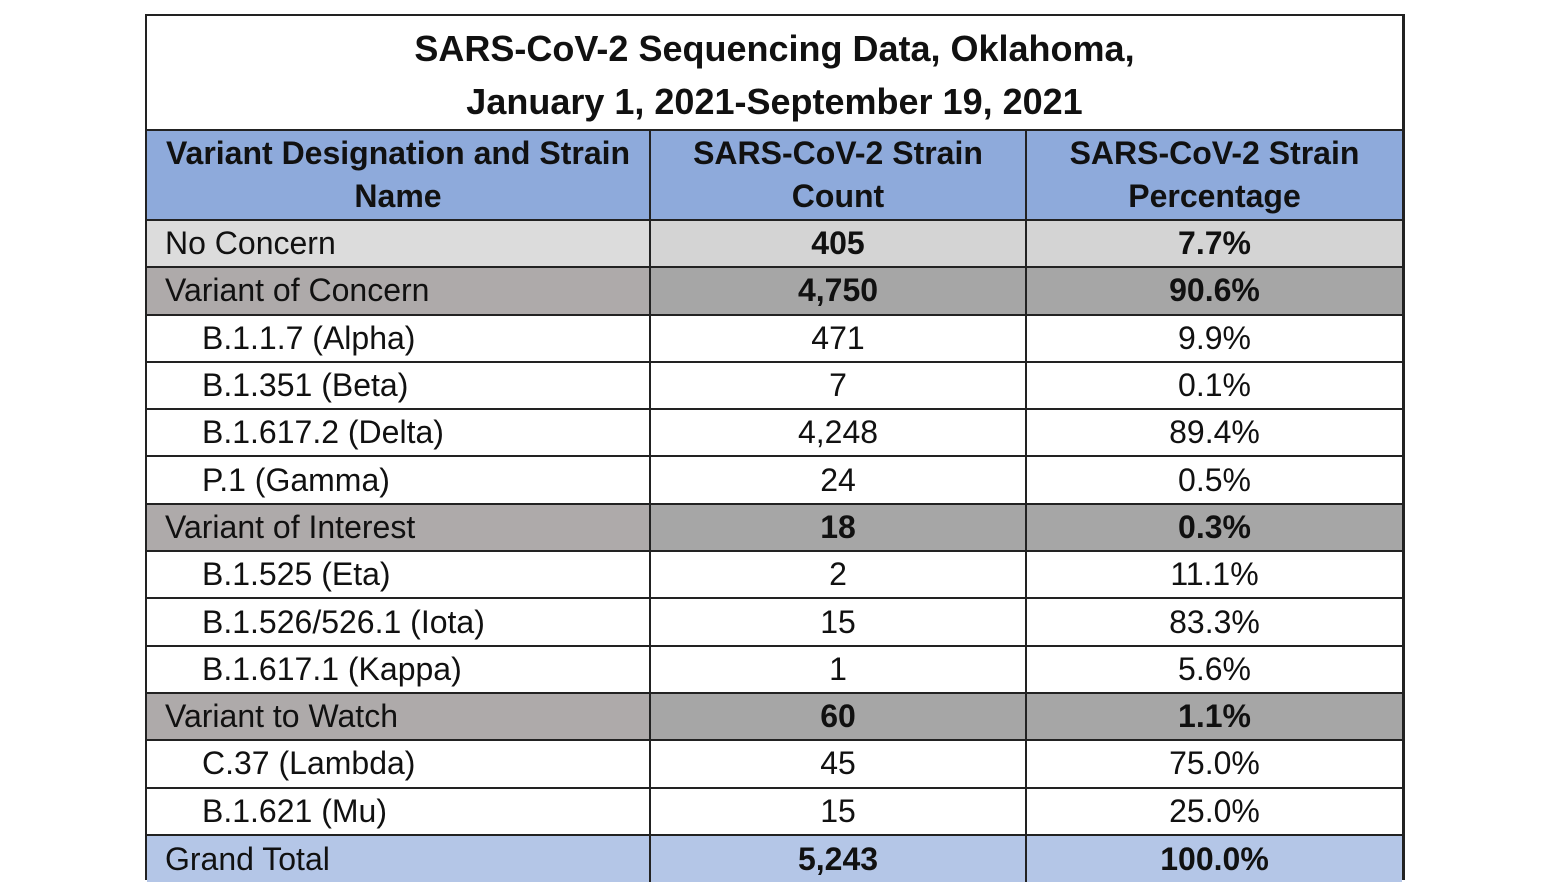 This screenshot has width=1554, height=888. I want to click on grand-total-row: Grand Total 5,243 100.0%, so click(774, 858).